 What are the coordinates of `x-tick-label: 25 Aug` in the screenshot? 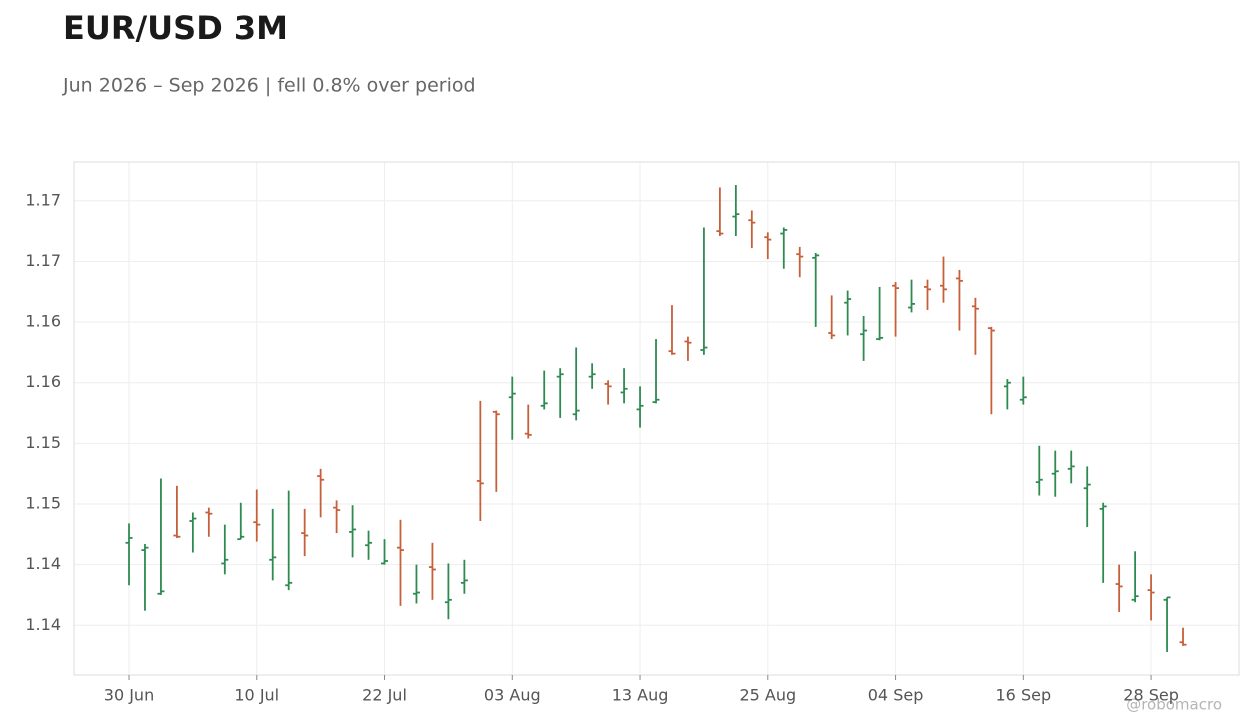 It's located at (767, 695).